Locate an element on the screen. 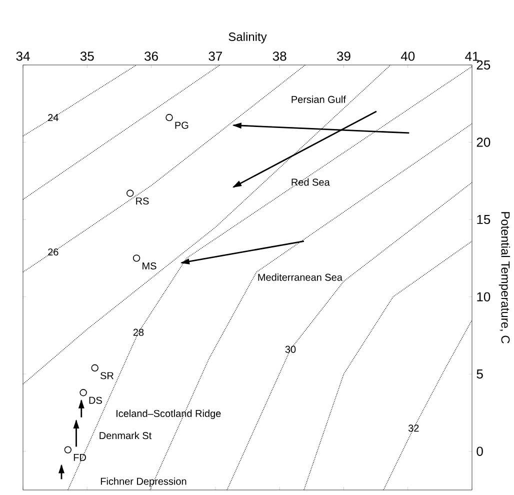 The width and height of the screenshot is (514, 495). x-tick-label: 38 is located at coordinates (279, 56).